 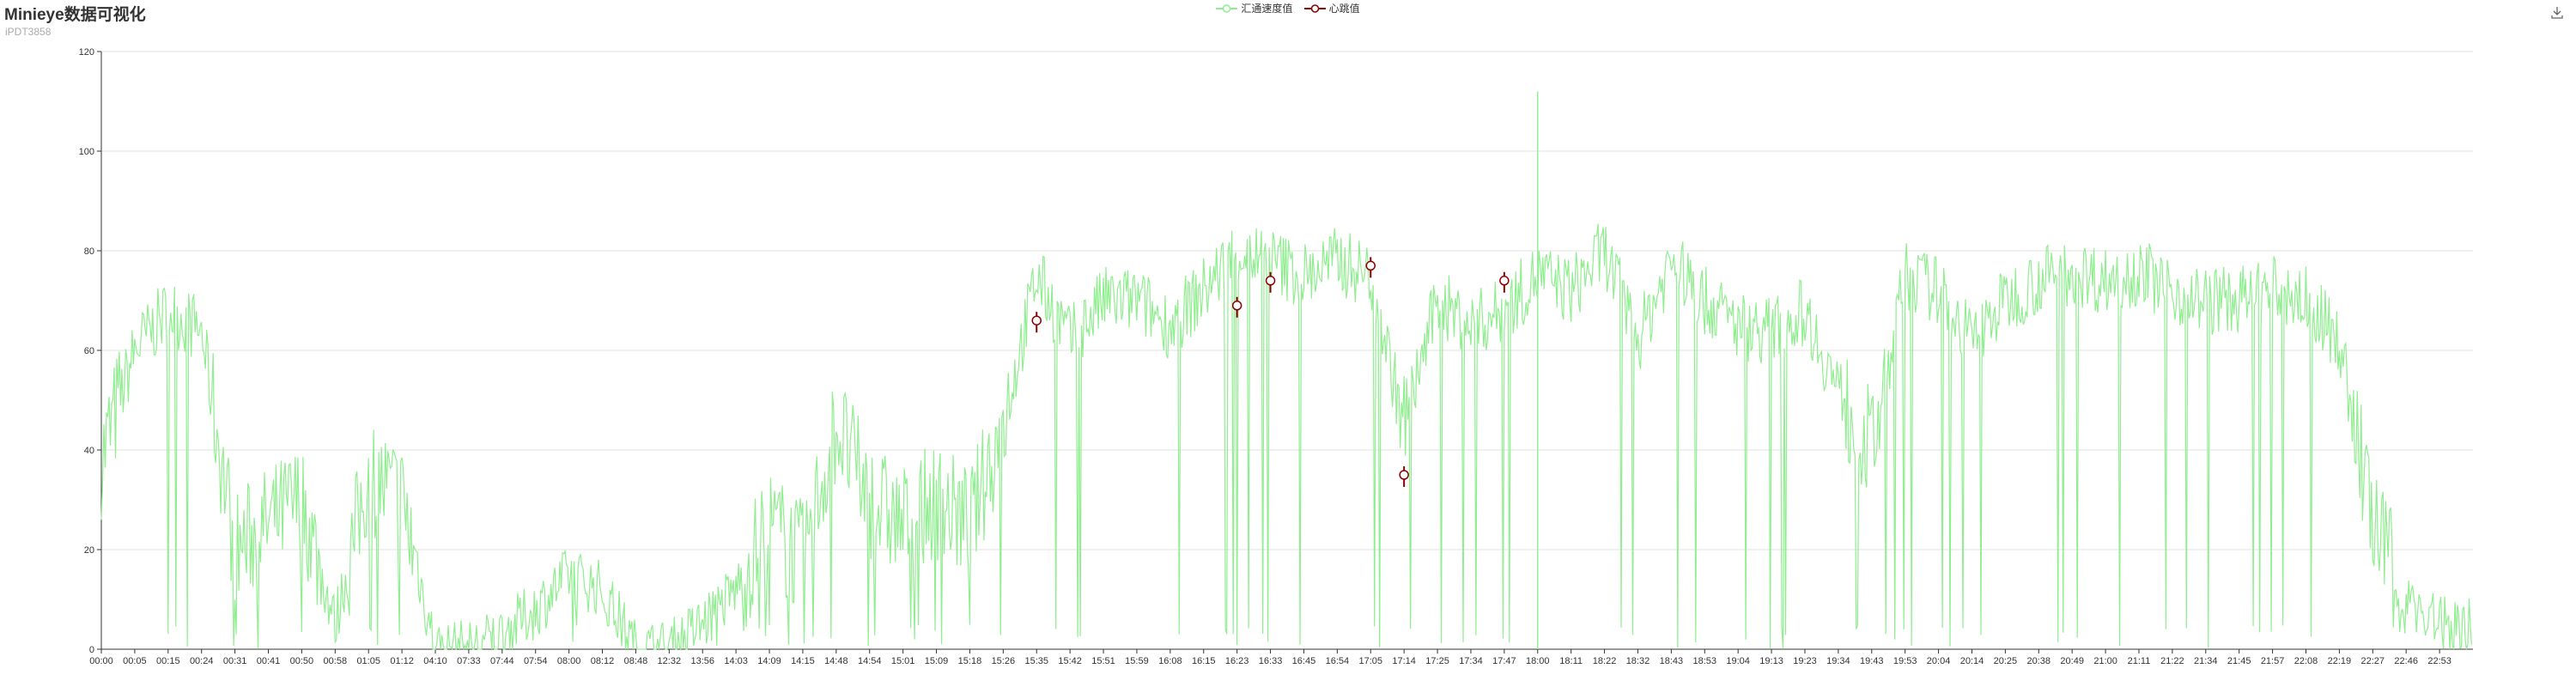 I want to click on legend-heartbeat-marker-icon, so click(x=1314, y=8).